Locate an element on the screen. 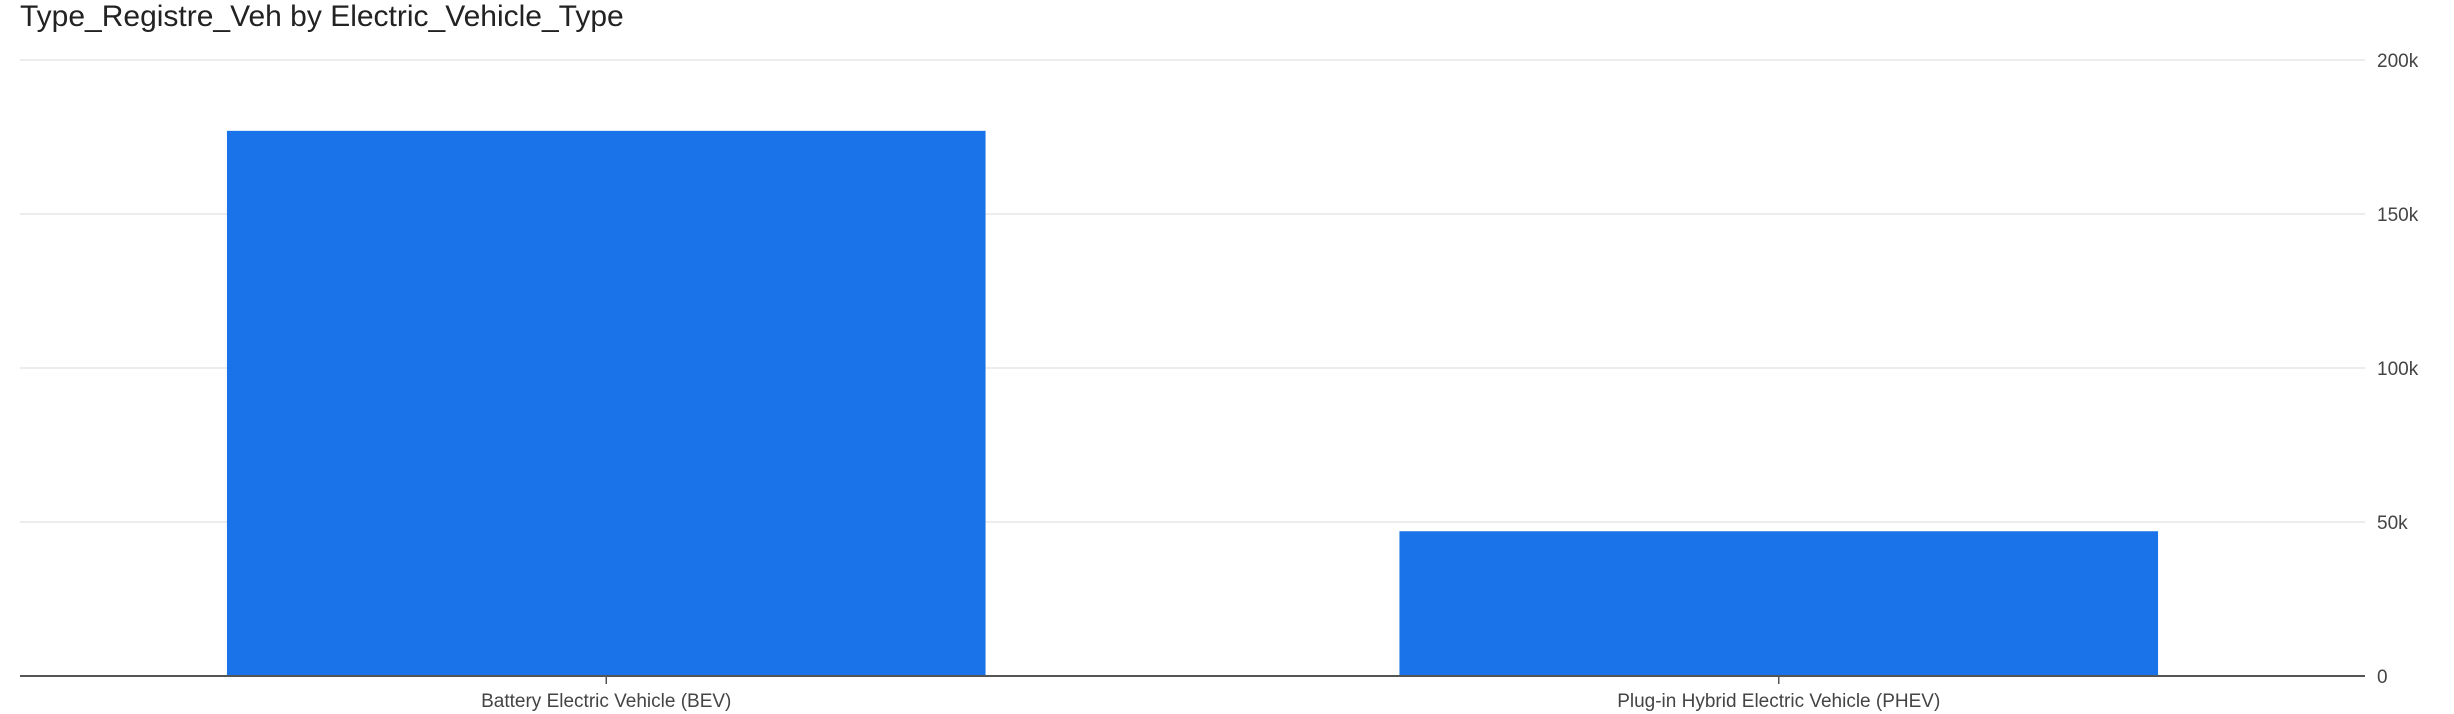 The image size is (2454, 714). bar is located at coordinates (1779, 603).